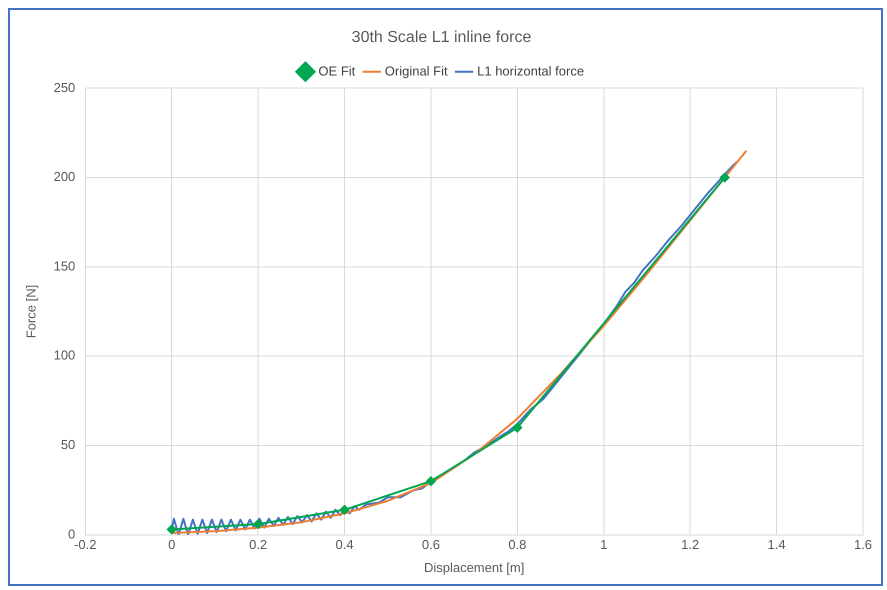  Describe the element at coordinates (604, 544) in the screenshot. I see `x-tick-label: 1` at that location.